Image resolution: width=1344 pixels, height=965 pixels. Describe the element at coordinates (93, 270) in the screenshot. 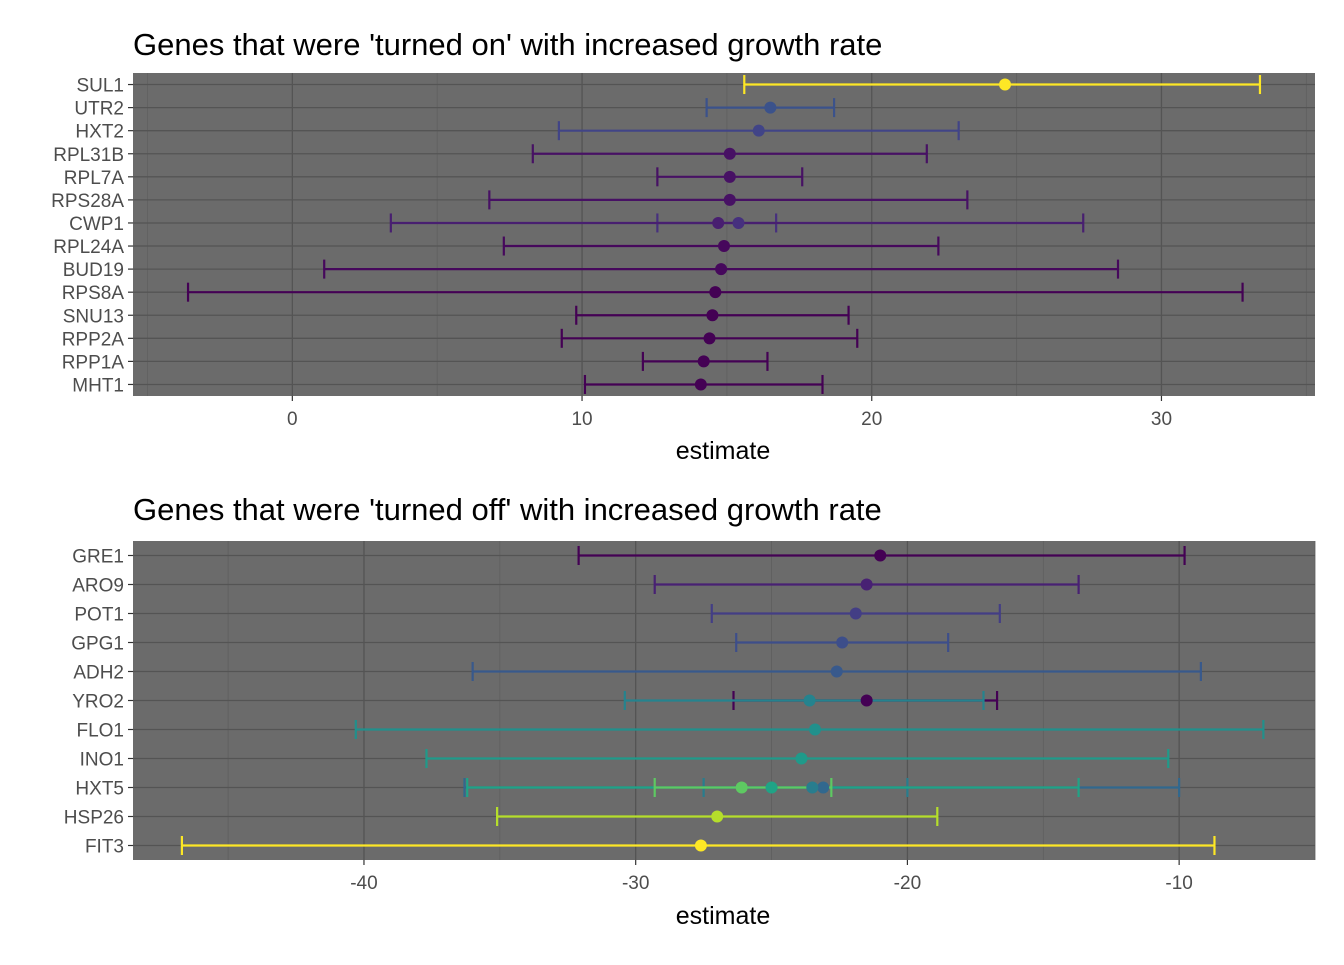

I see `y-tick-label: BUD19` at that location.